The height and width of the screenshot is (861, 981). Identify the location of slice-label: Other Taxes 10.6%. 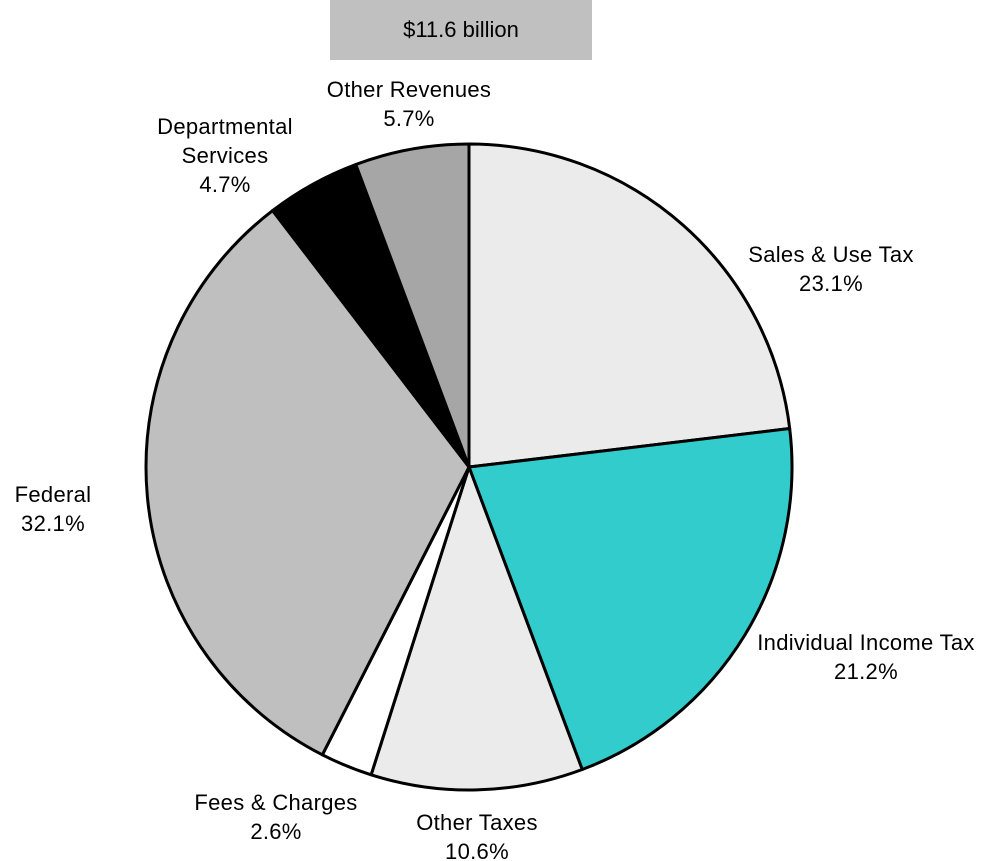
(477, 834).